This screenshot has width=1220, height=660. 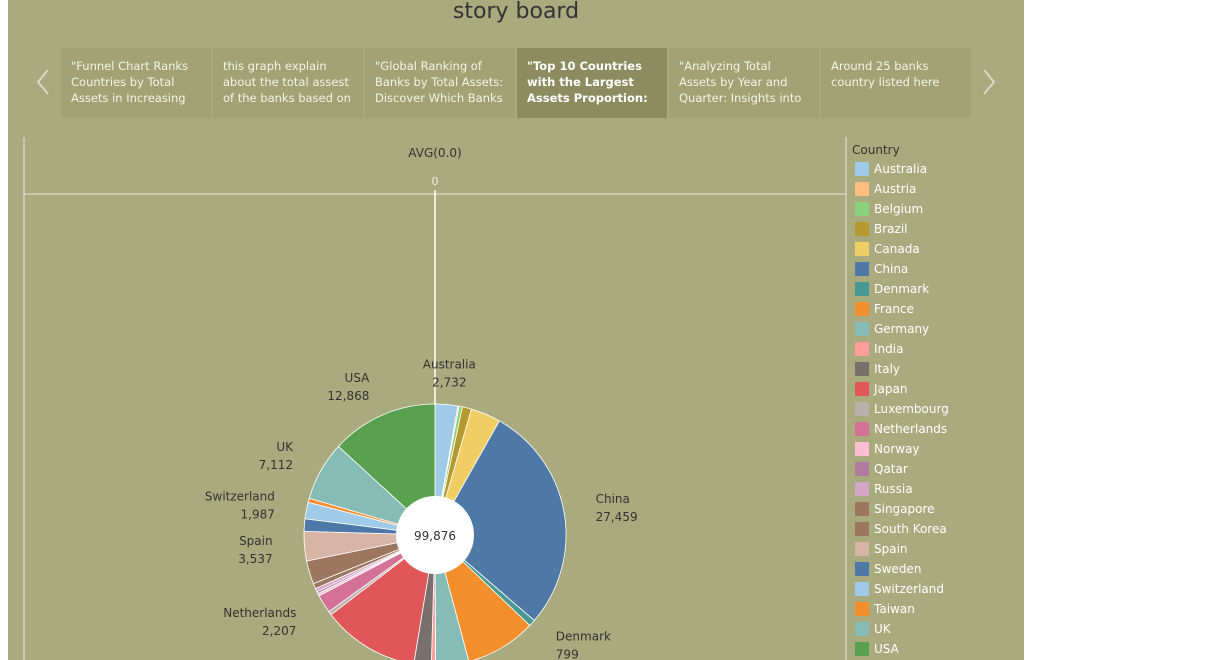 I want to click on legend-label: Austria, so click(x=895, y=189).